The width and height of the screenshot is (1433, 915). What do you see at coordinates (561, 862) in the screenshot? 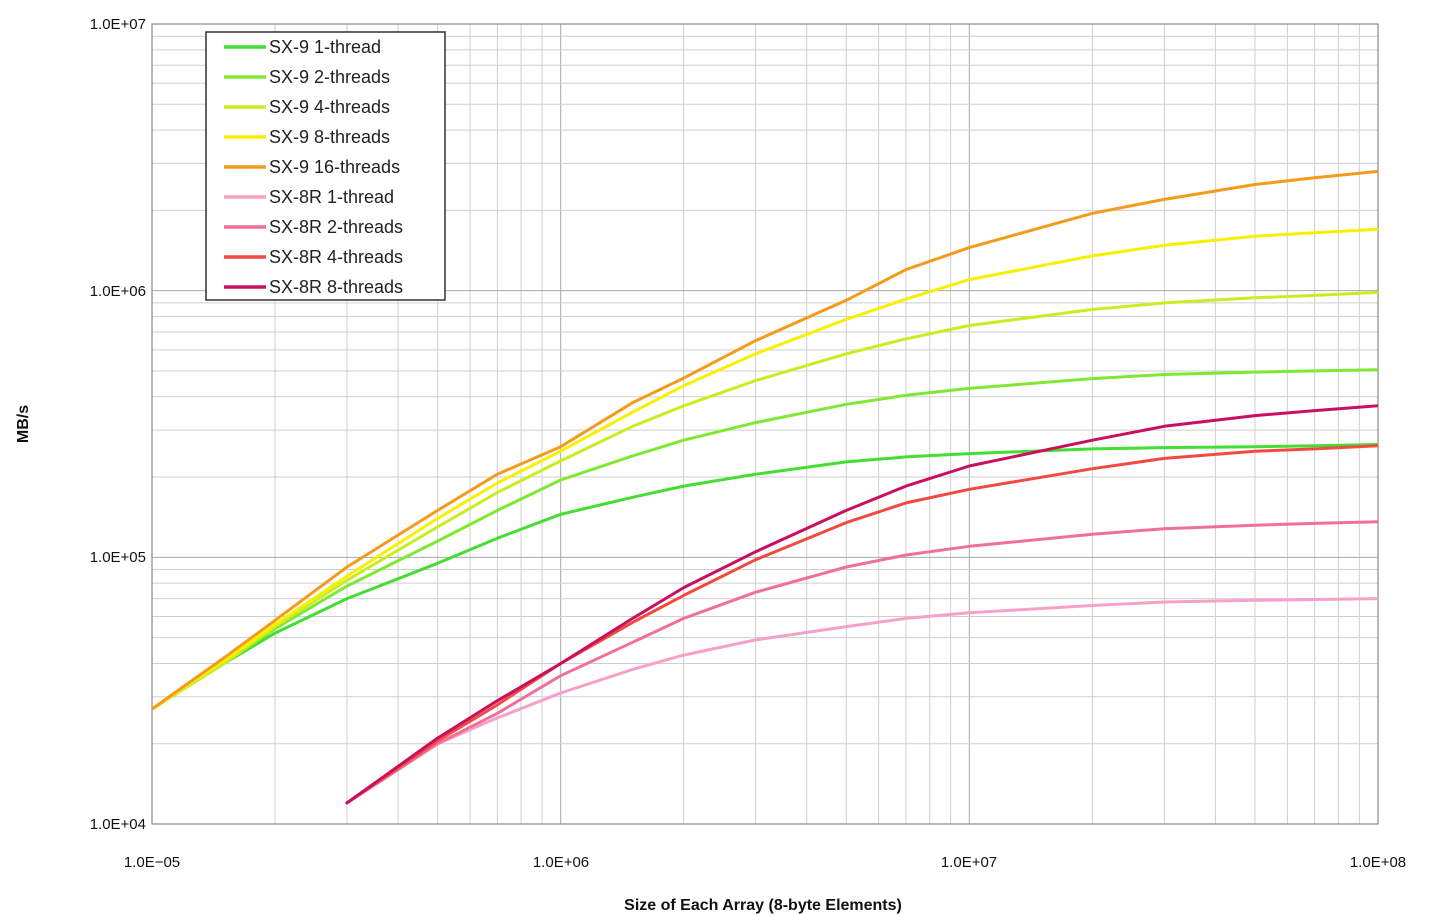
I see `x-tick-label: 1.0E+06` at bounding box center [561, 862].